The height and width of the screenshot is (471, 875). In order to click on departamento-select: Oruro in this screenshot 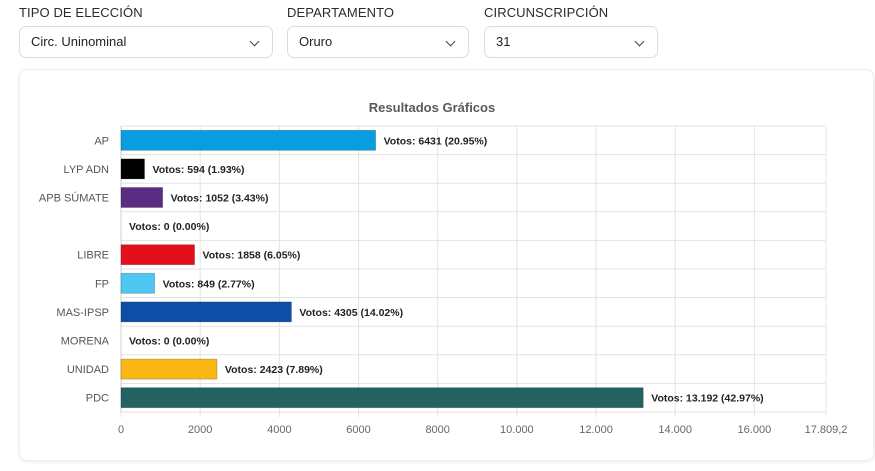, I will do `click(378, 42)`.